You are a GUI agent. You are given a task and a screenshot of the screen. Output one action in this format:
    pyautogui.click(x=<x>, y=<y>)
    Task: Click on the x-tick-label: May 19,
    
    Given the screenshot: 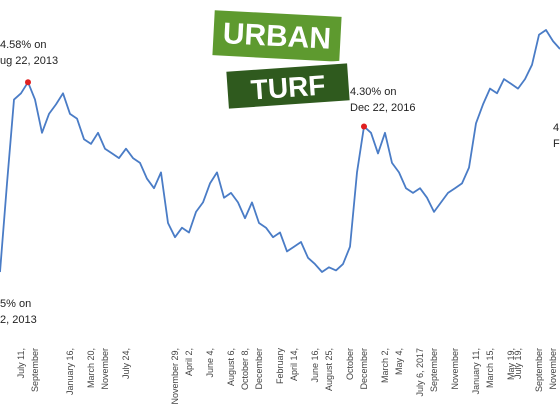 What is the action you would take?
    pyautogui.click(x=511, y=364)
    